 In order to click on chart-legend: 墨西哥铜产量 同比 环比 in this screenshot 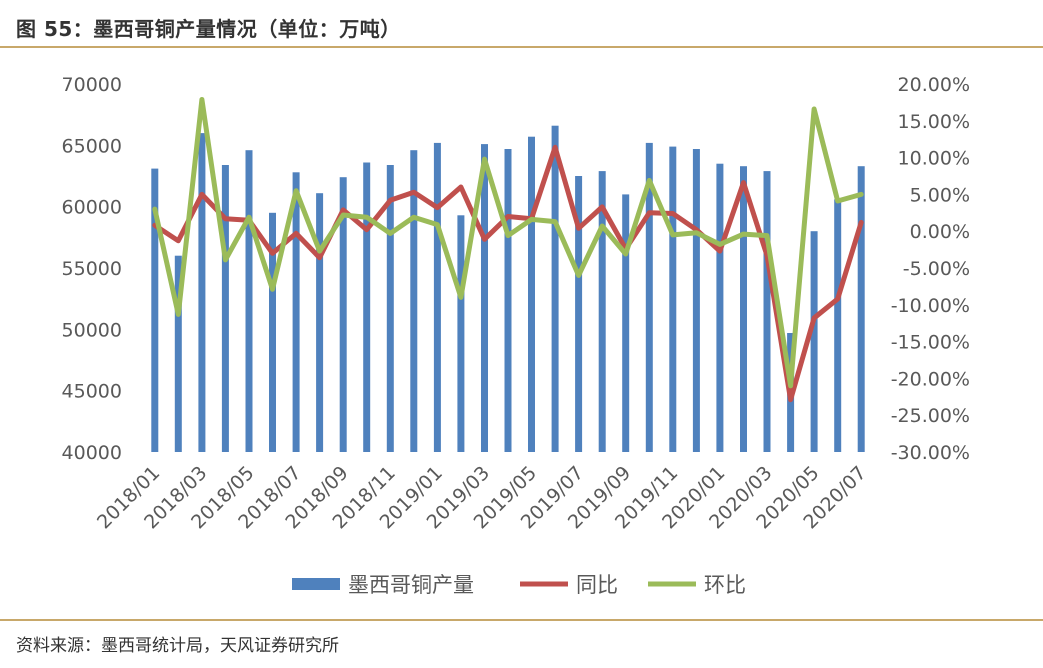, I will do `click(519, 585)`.